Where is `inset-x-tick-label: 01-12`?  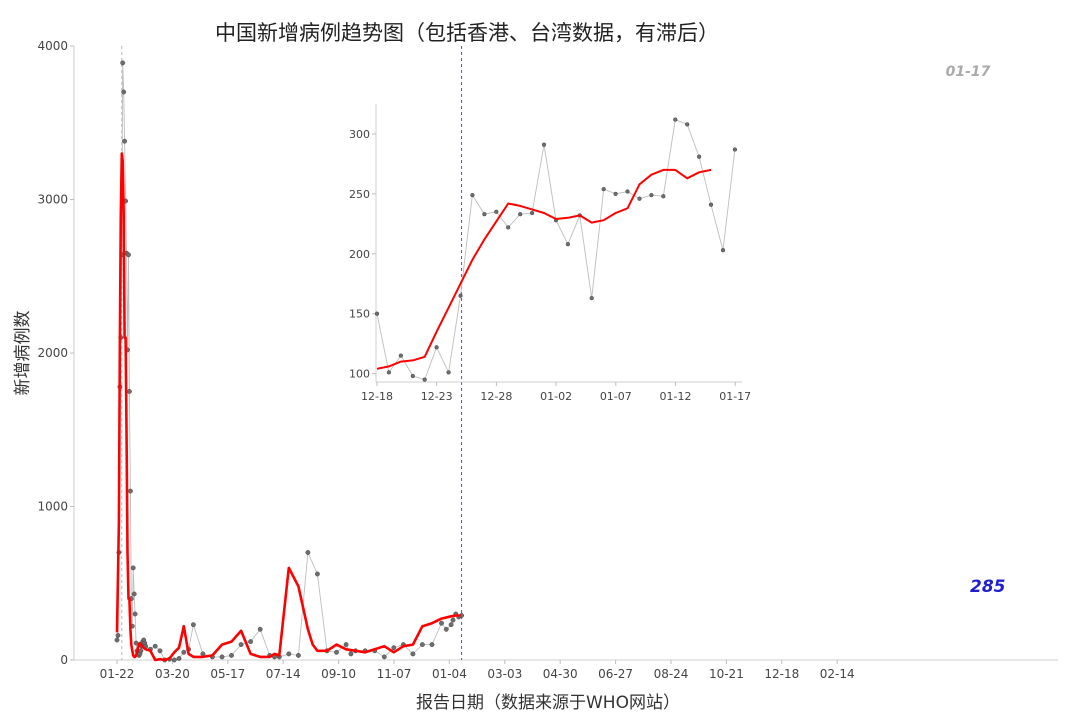
inset-x-tick-label: 01-12 is located at coordinates (676, 396).